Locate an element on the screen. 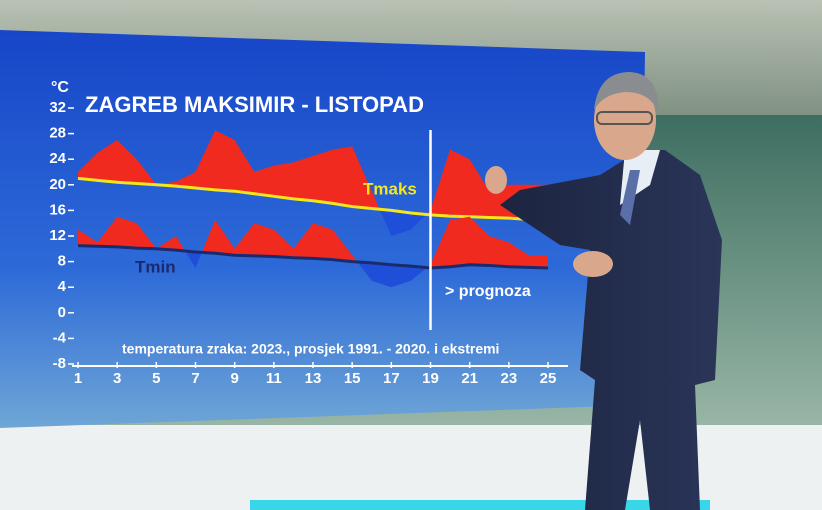  y-tick-label: -8 is located at coordinates (59, 363).